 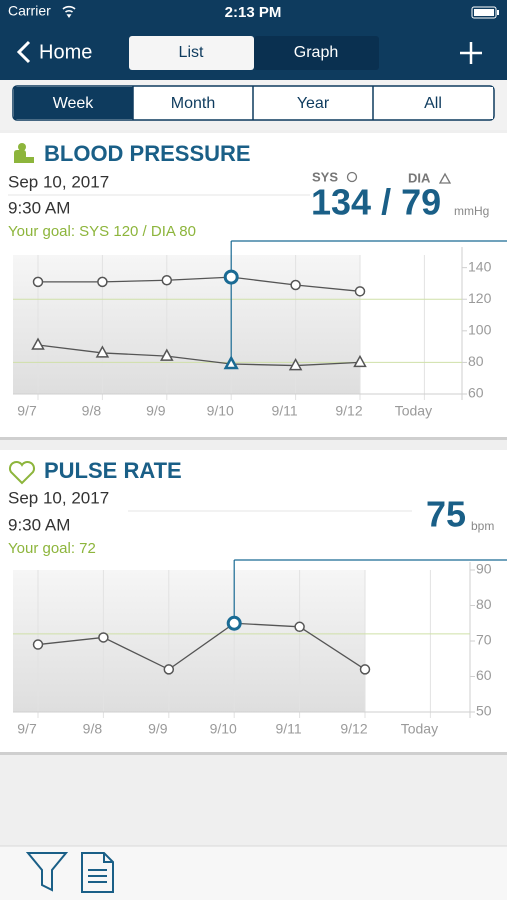 I want to click on sys-symbol, so click(x=352, y=177).